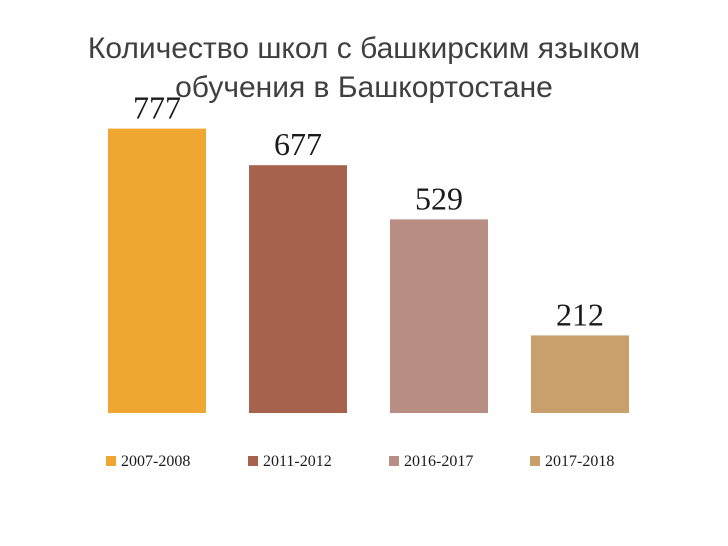 This screenshot has height=546, width=728. I want to click on bar-2011-2012, so click(298, 289).